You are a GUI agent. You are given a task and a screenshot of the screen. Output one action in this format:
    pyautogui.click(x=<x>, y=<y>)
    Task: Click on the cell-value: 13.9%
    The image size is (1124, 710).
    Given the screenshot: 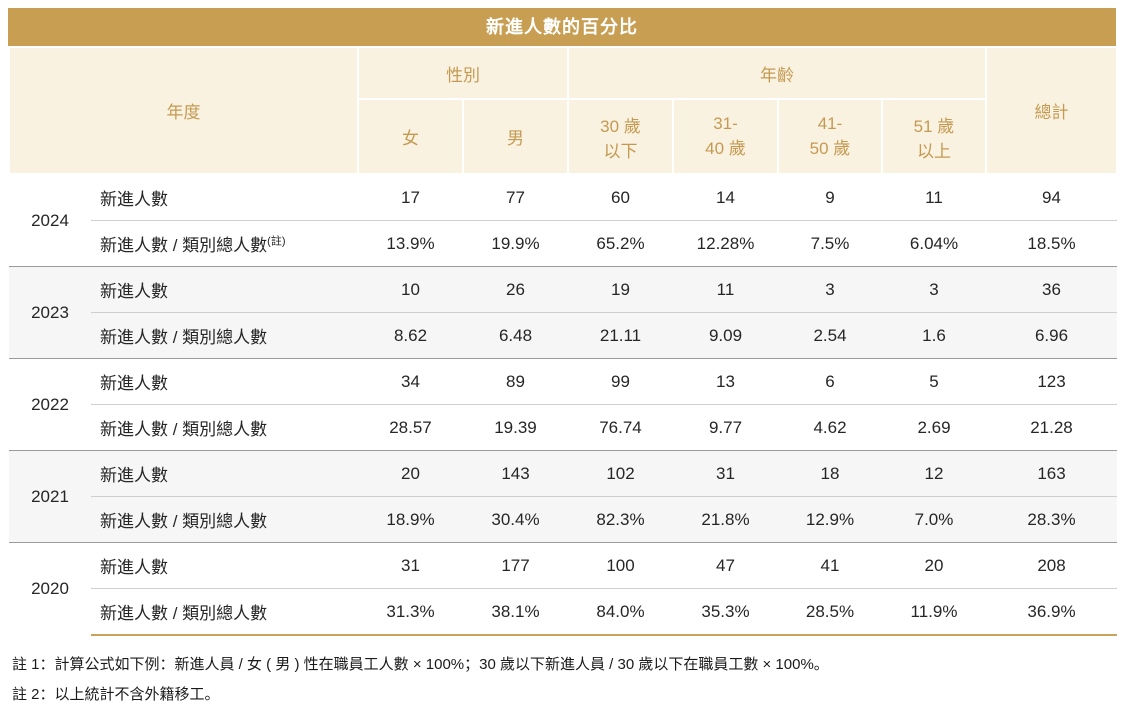 What is the action you would take?
    pyautogui.click(x=410, y=243)
    